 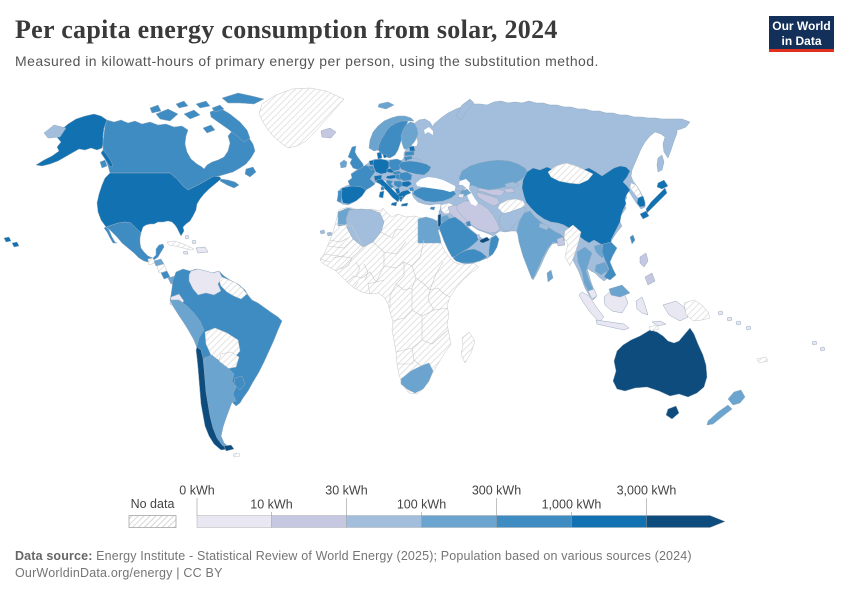 I want to click on svg-text: 100 kWh, so click(x=421, y=505).